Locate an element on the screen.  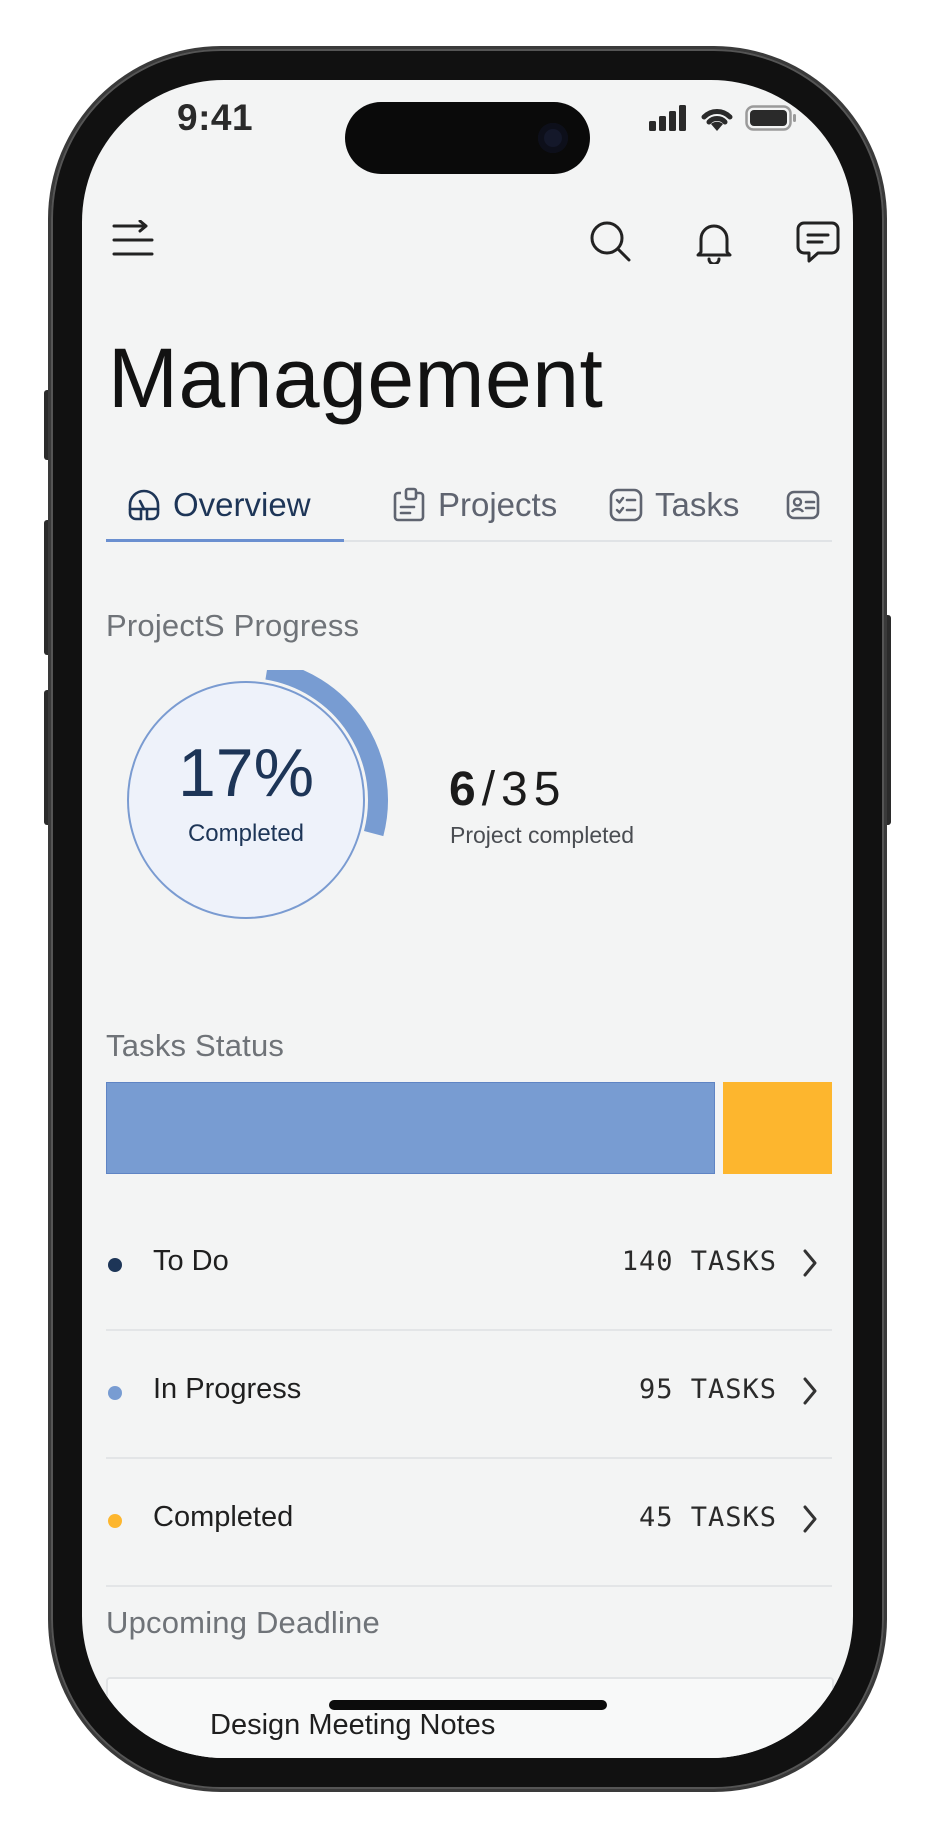
status-row-label: To Do is located at coordinates (191, 1261).